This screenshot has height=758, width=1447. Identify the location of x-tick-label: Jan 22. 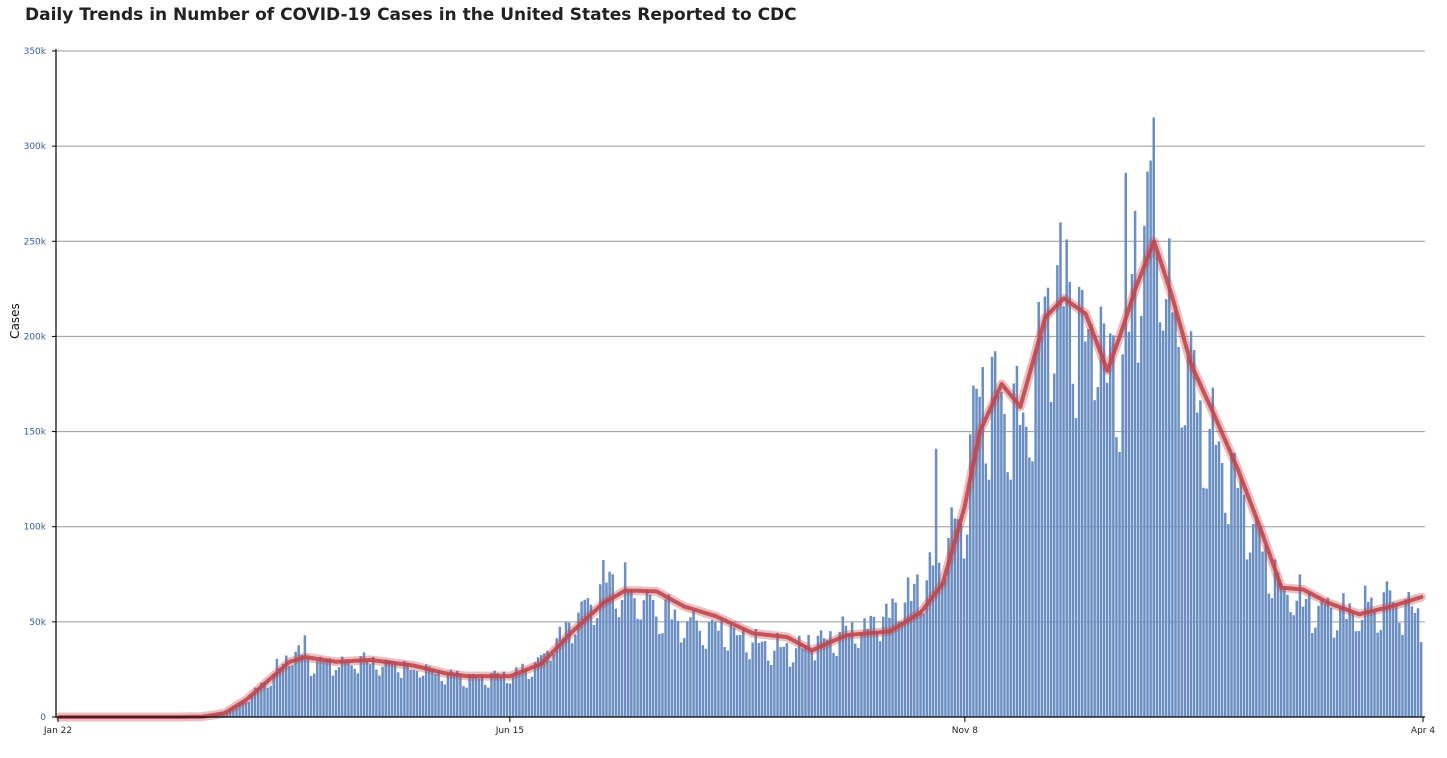
(57, 731).